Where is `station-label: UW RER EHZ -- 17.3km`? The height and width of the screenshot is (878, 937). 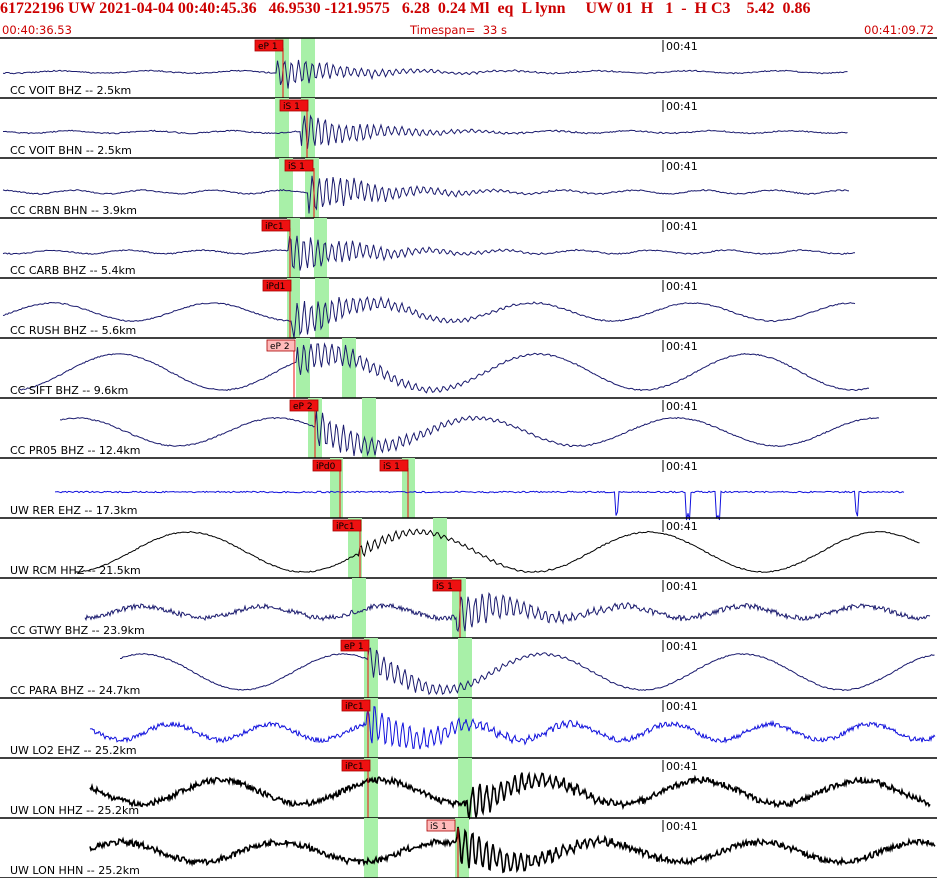 station-label: UW RER EHZ -- 17.3km is located at coordinates (73, 510).